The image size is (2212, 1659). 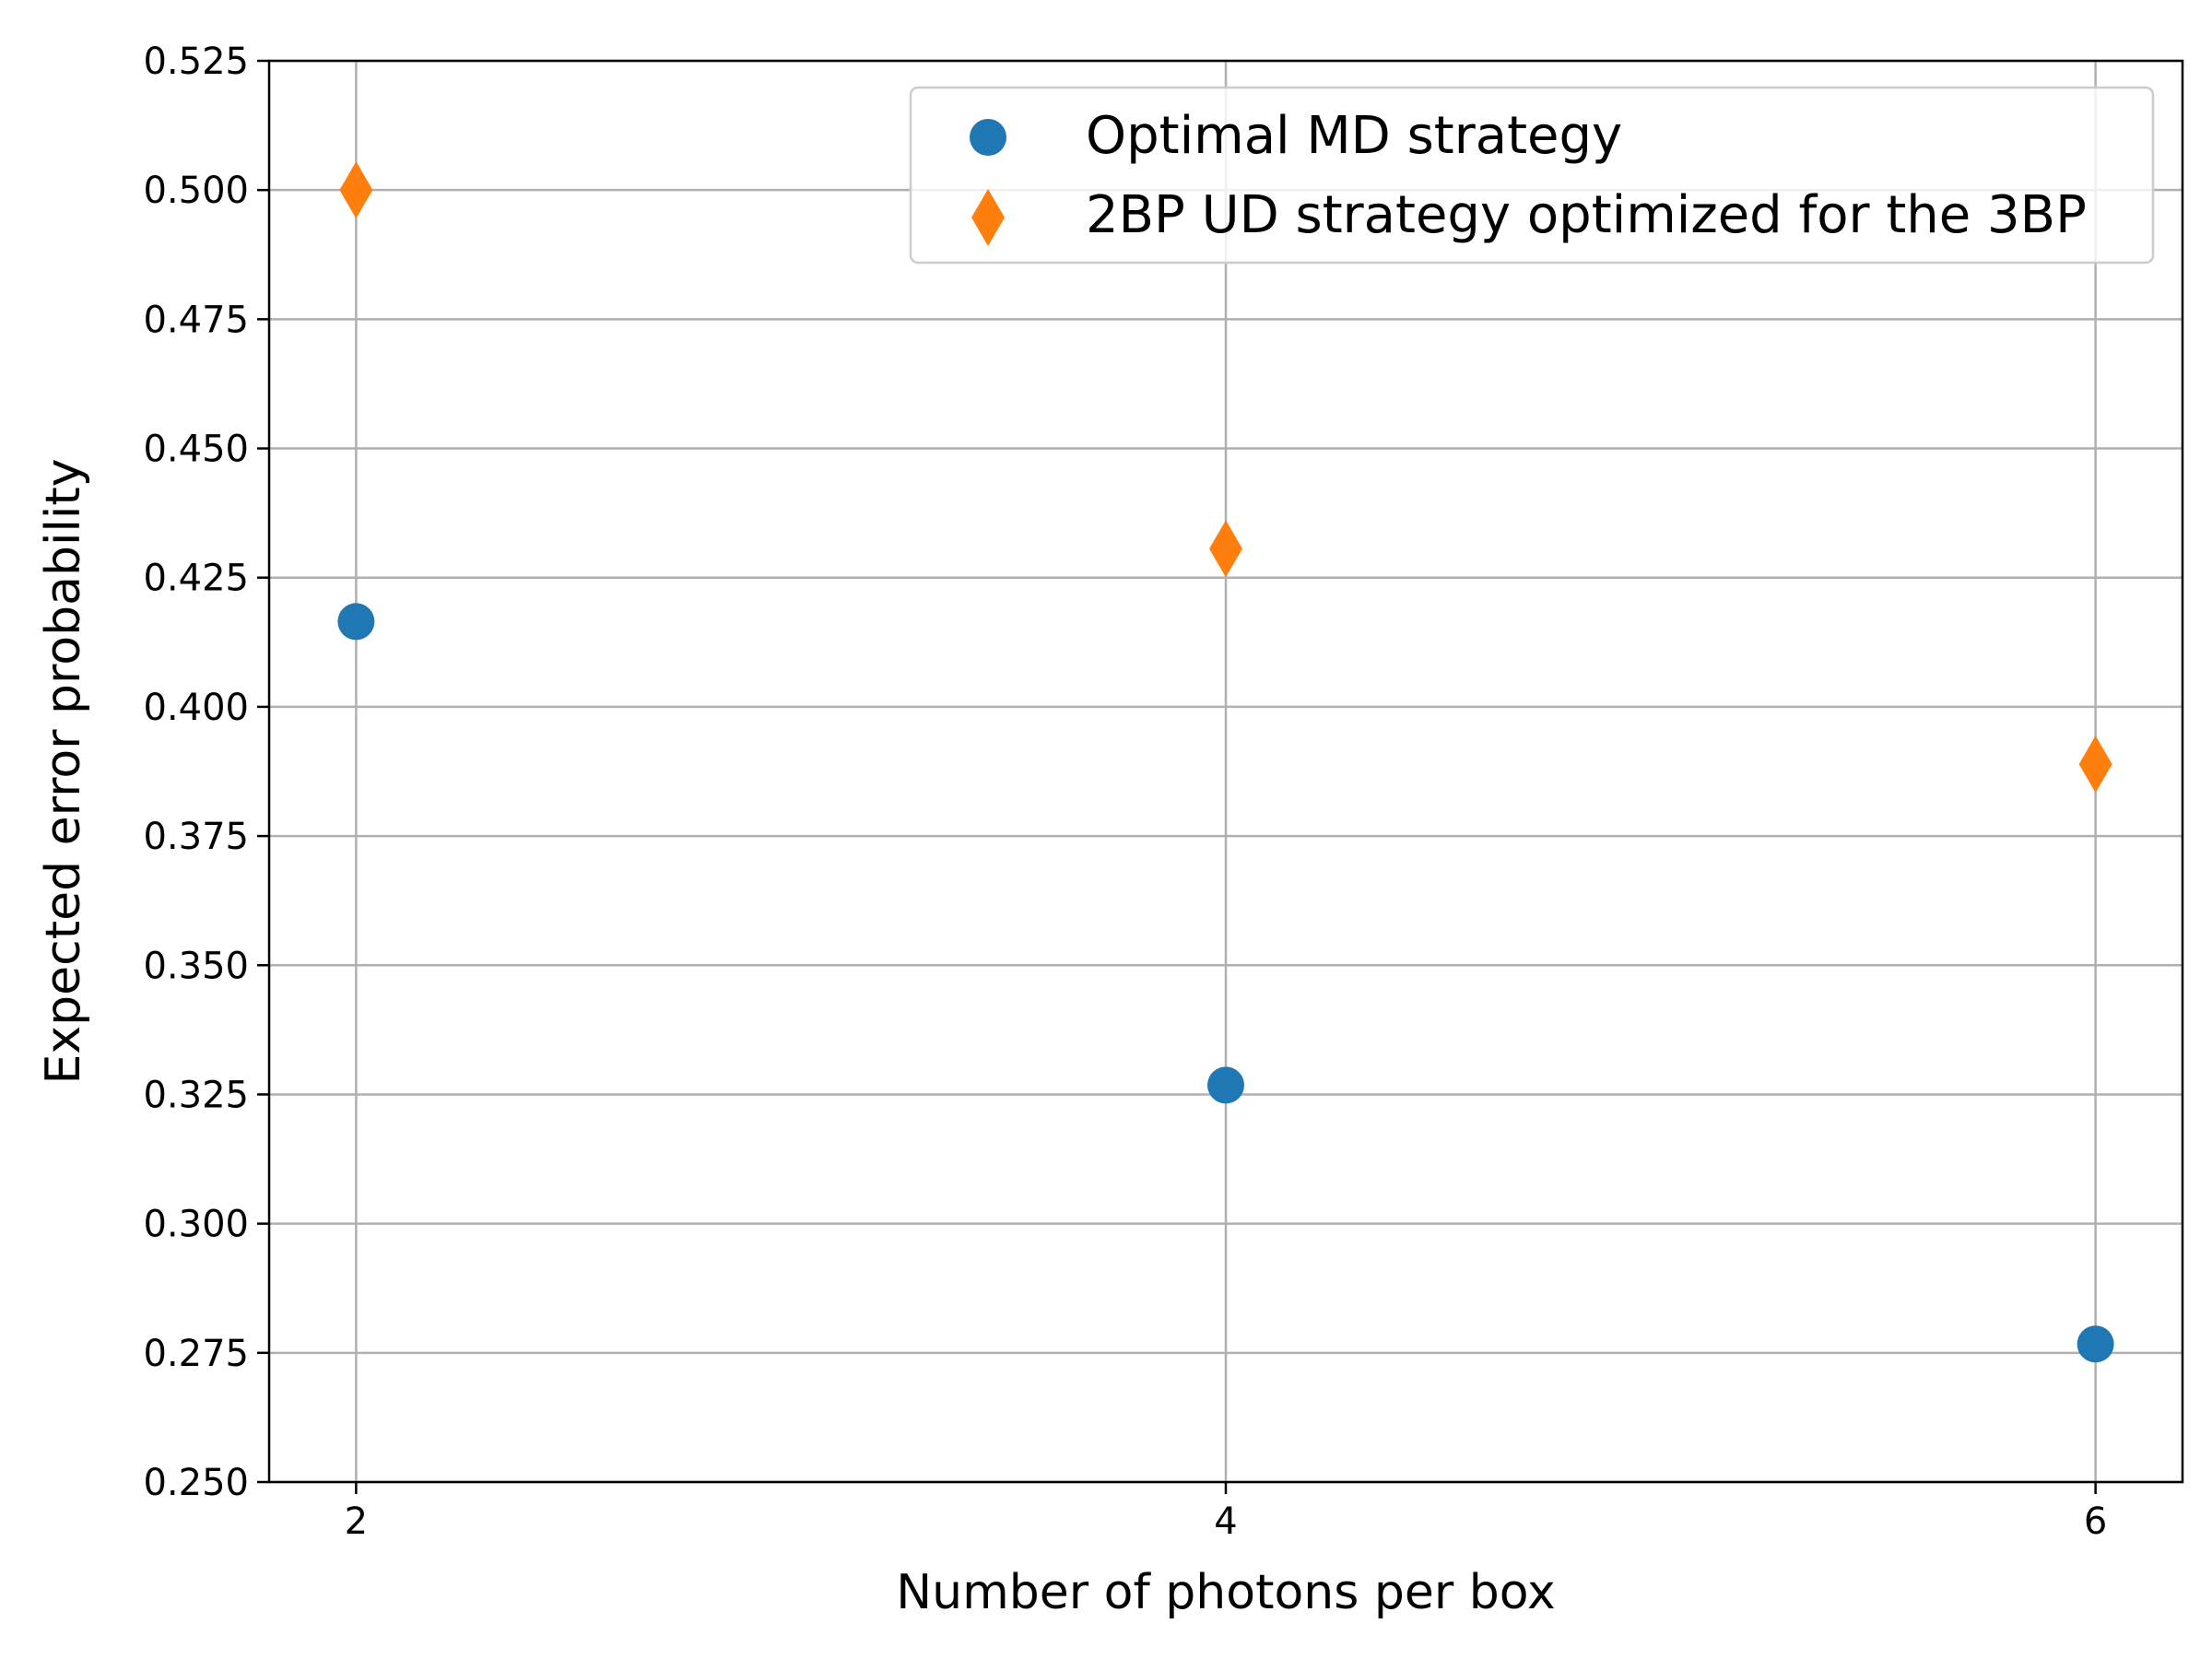 I want to click on x-axis-label: Number of photons per box, so click(x=1226, y=1592).